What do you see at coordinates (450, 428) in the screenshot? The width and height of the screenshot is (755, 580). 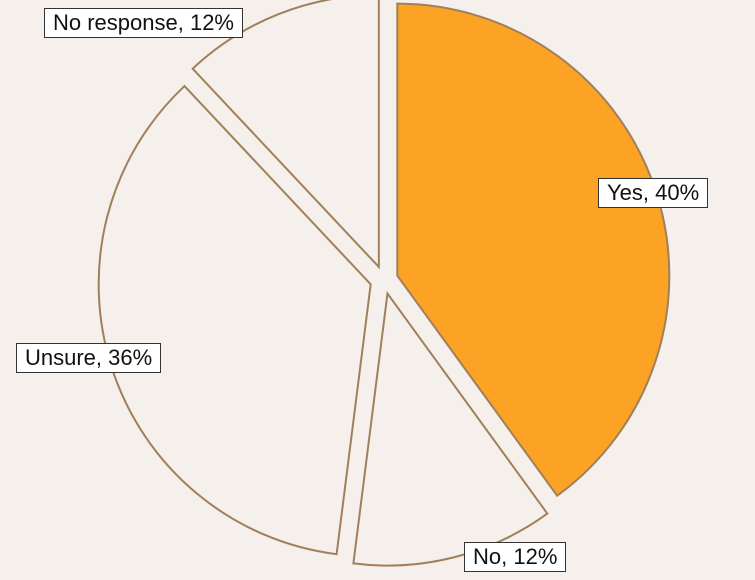 I see `pie-slice-no` at bounding box center [450, 428].